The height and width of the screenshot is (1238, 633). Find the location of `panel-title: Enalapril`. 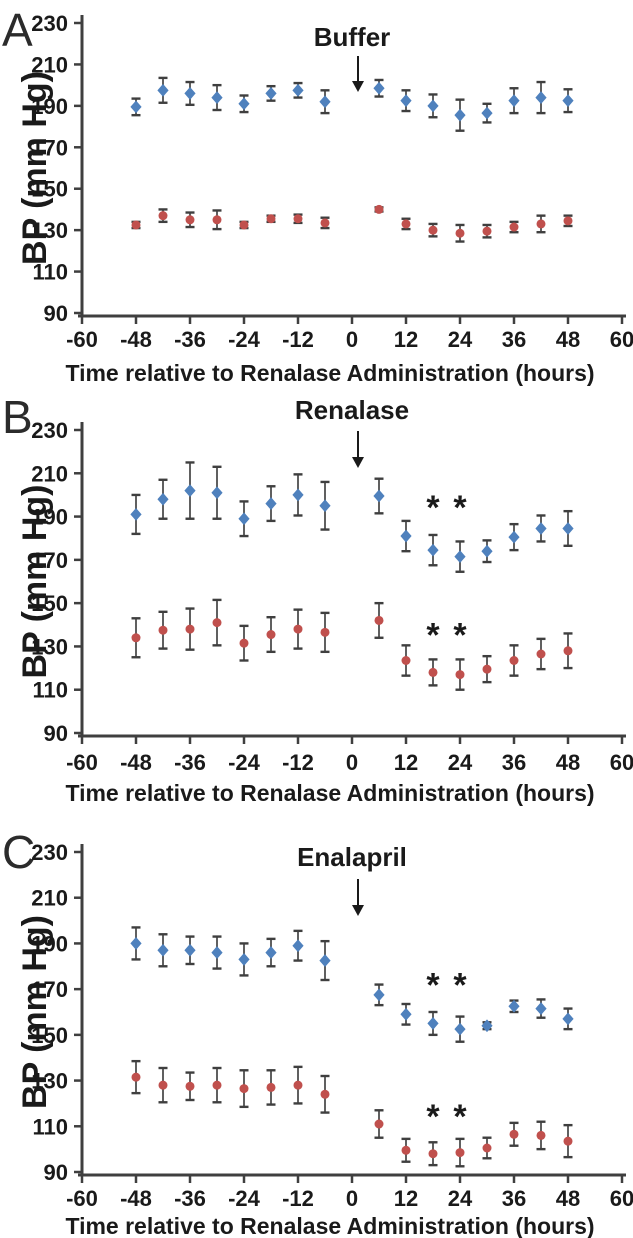

panel-title: Enalapril is located at coordinates (352, 857).